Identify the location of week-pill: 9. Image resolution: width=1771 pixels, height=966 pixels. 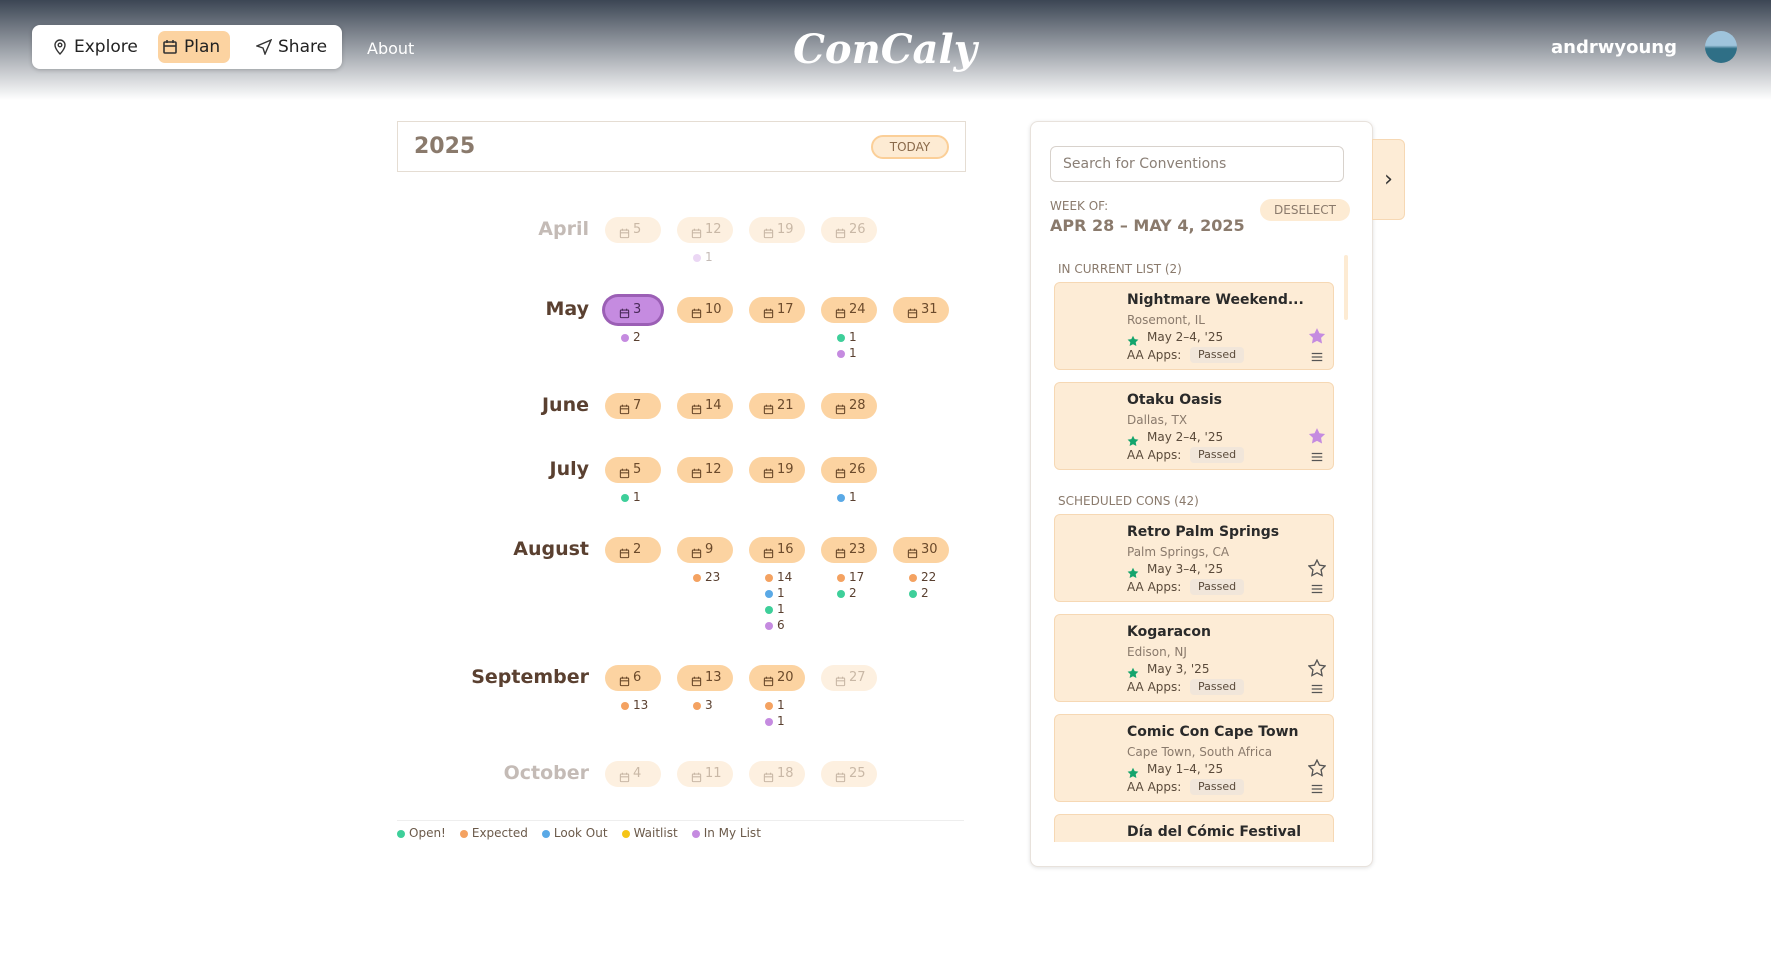
(705, 550).